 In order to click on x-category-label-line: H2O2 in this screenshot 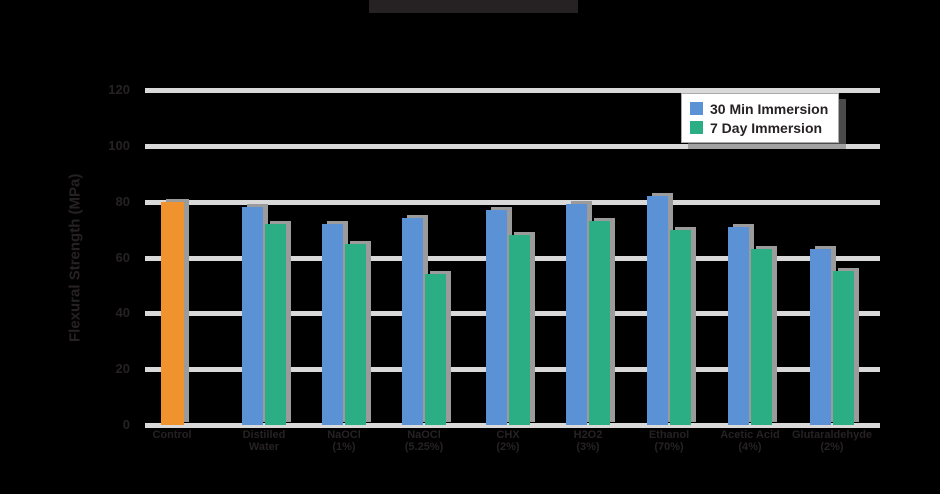, I will do `click(588, 435)`.